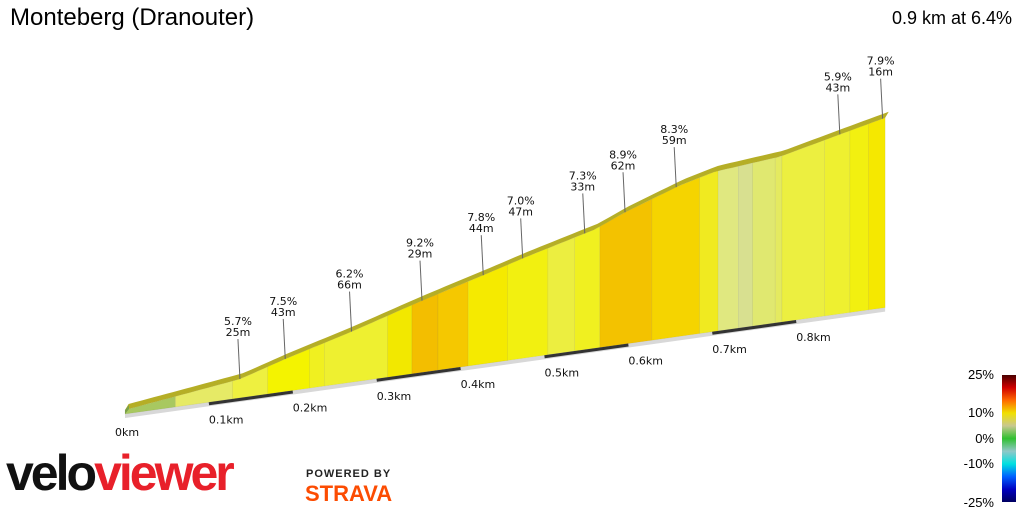  I want to click on x-tick-label: 0.6km, so click(645, 361).